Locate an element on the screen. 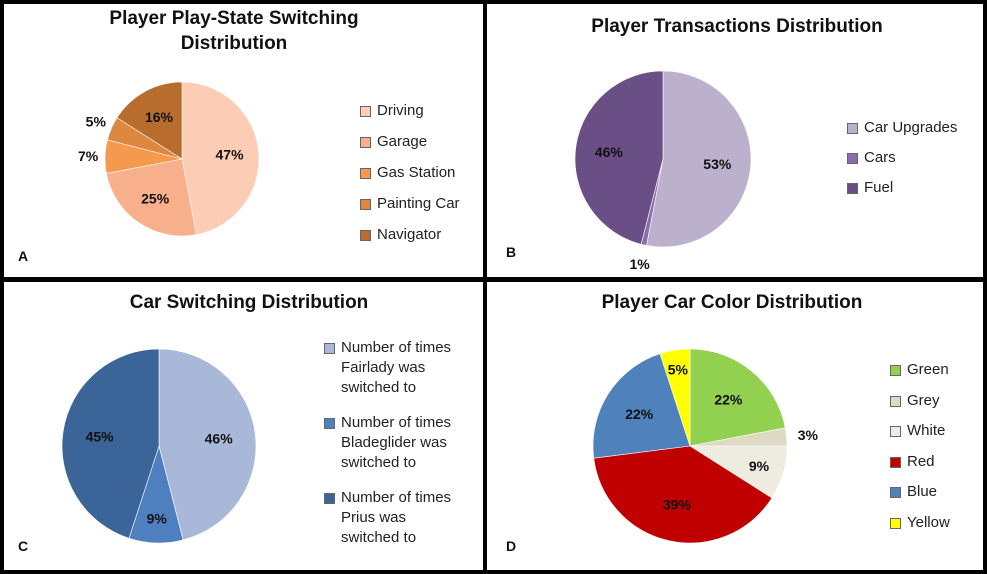 This screenshot has width=987, height=574. legend: Car Upgrades Cars Fuel is located at coordinates (902, 163).